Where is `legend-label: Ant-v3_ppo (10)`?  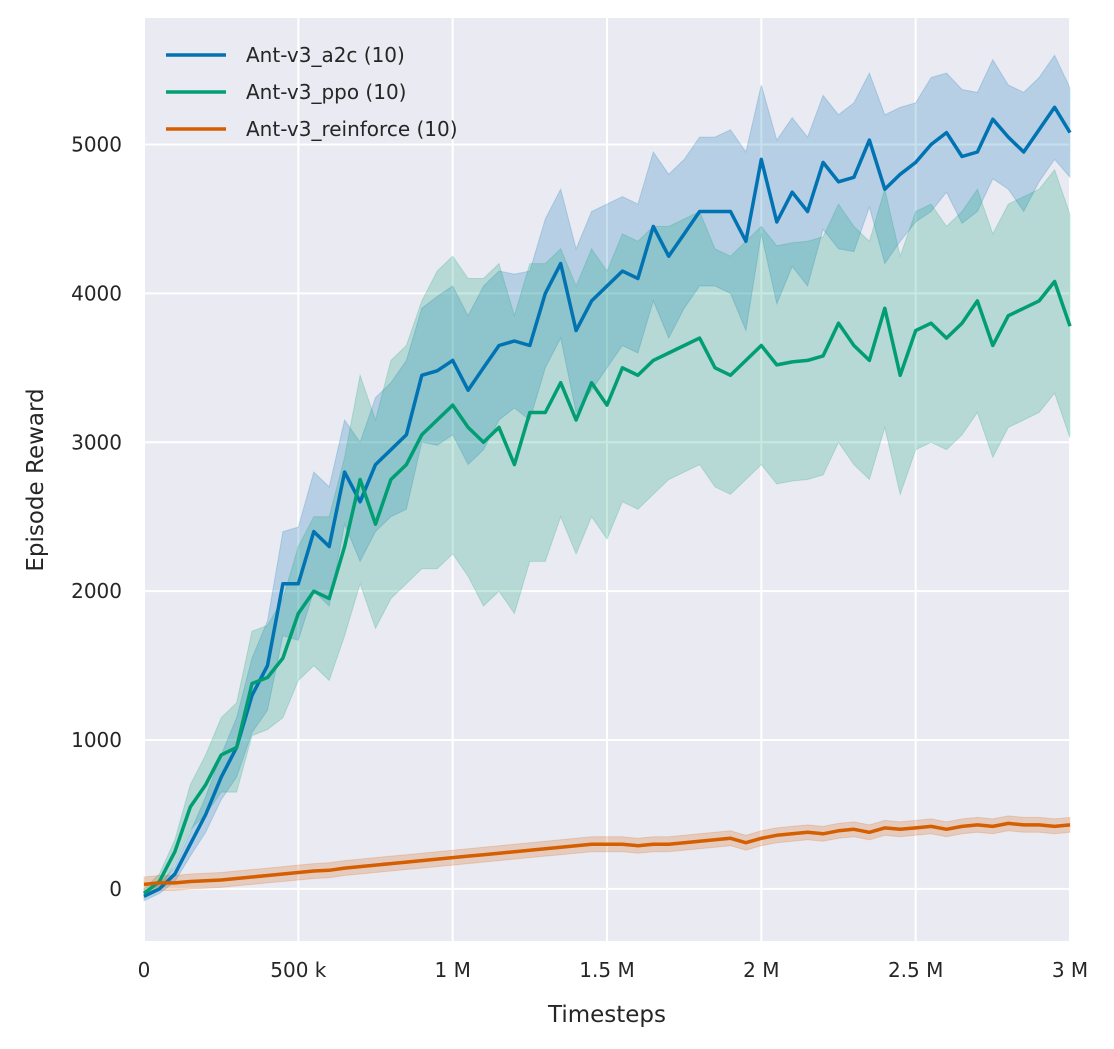 legend-label: Ant-v3_ppo (10) is located at coordinates (326, 92).